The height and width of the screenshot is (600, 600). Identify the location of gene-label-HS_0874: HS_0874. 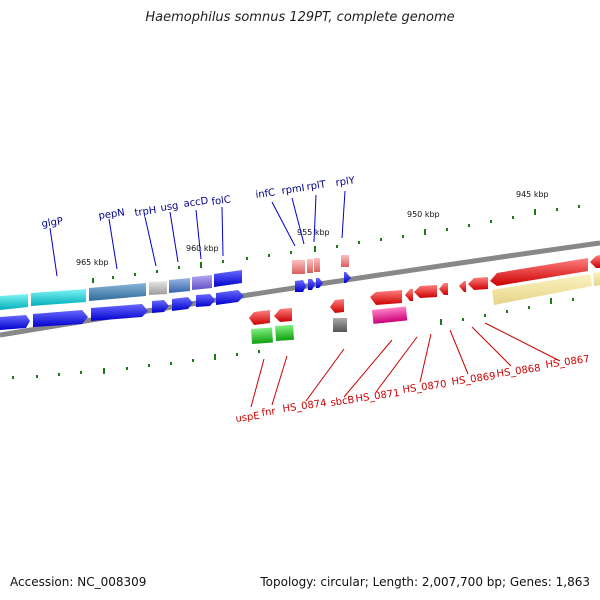
(304, 406).